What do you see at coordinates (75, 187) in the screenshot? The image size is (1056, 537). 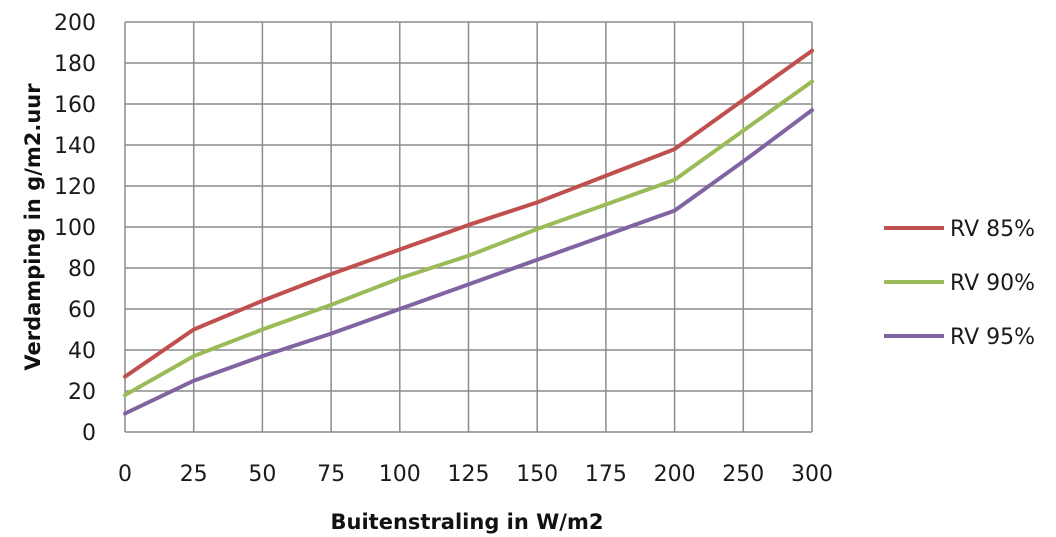 I see `y-tick-label: 120` at bounding box center [75, 187].